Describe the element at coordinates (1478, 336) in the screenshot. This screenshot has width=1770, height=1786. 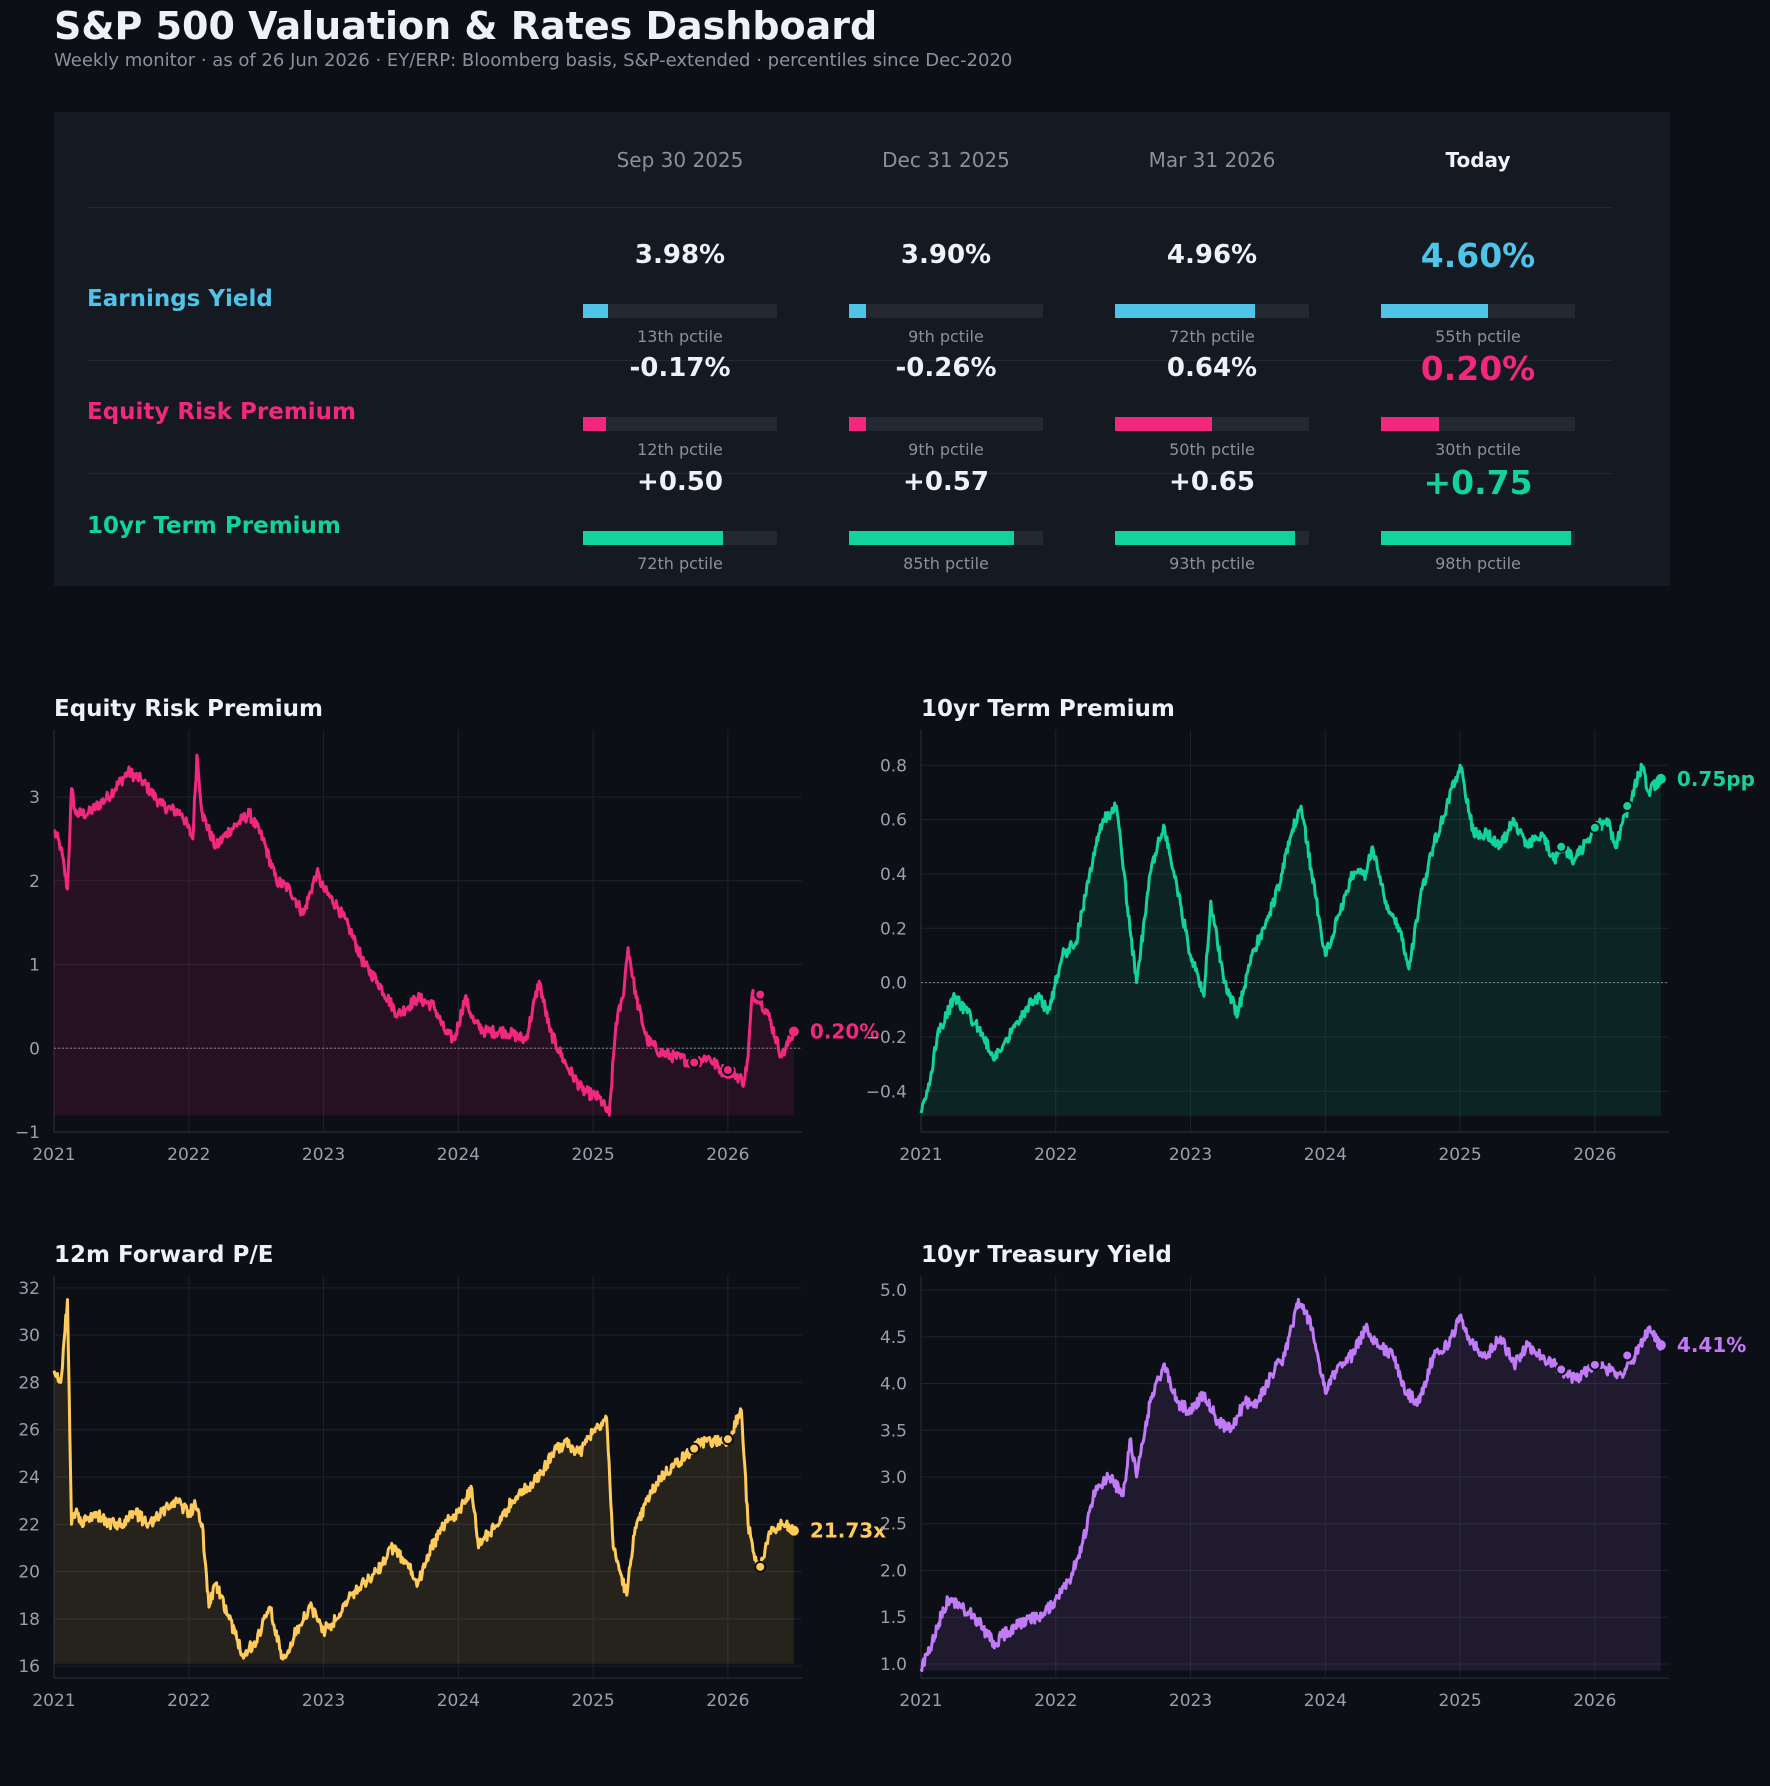
I see `percentile-label: 55th pctile` at that location.